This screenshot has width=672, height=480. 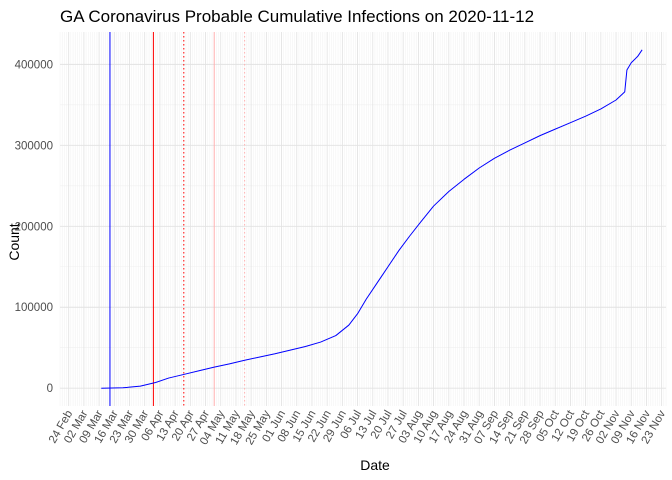 I want to click on y-tick-label: 100000, so click(x=34, y=308).